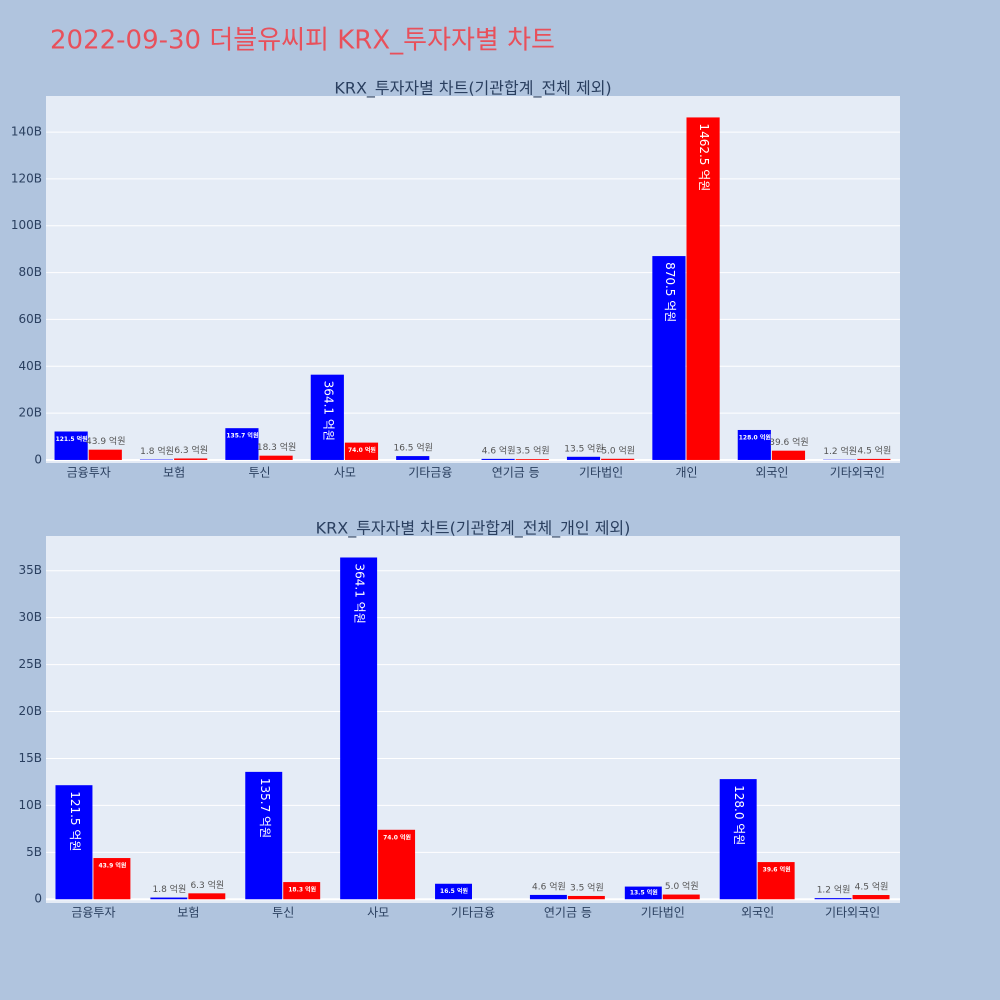 Image resolution: width=1000 pixels, height=1000 pixels. What do you see at coordinates (587, 887) in the screenshot?
I see `data-label: 3.5 억원` at bounding box center [587, 887].